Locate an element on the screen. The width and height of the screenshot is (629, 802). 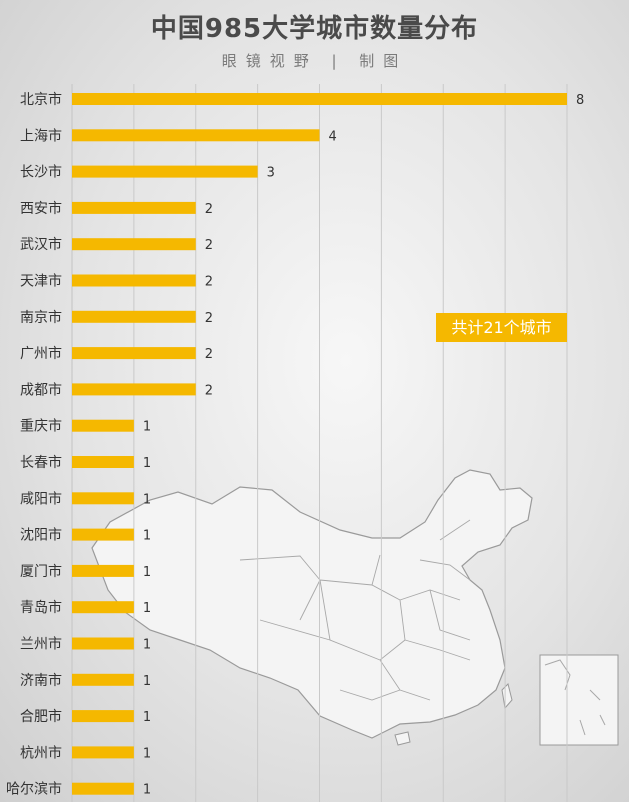
category-label: 成都市 is located at coordinates (41, 389).